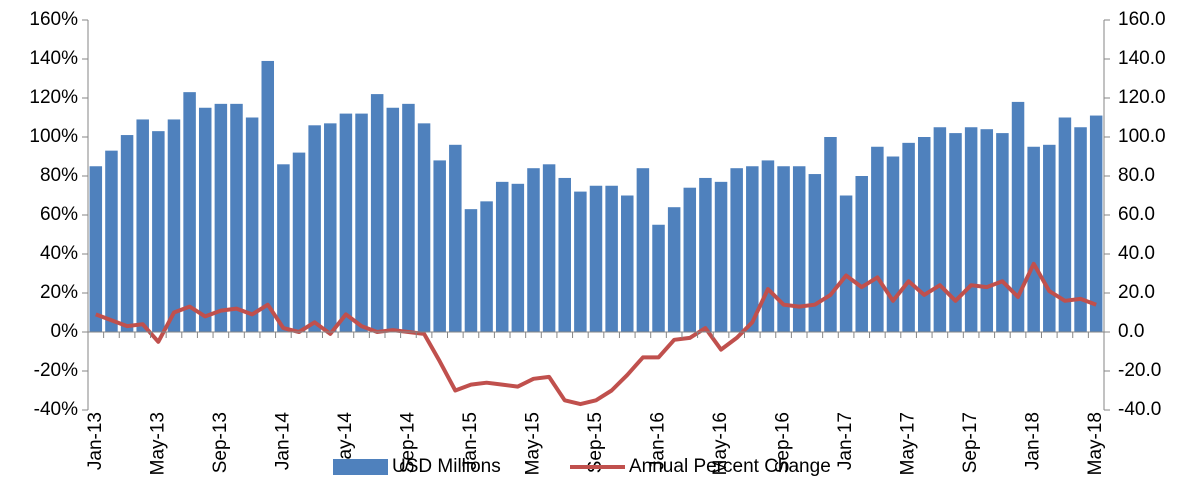 This screenshot has width=1198, height=488. Describe the element at coordinates (1095, 443) in the screenshot. I see `x-tick-label: May-18` at that location.